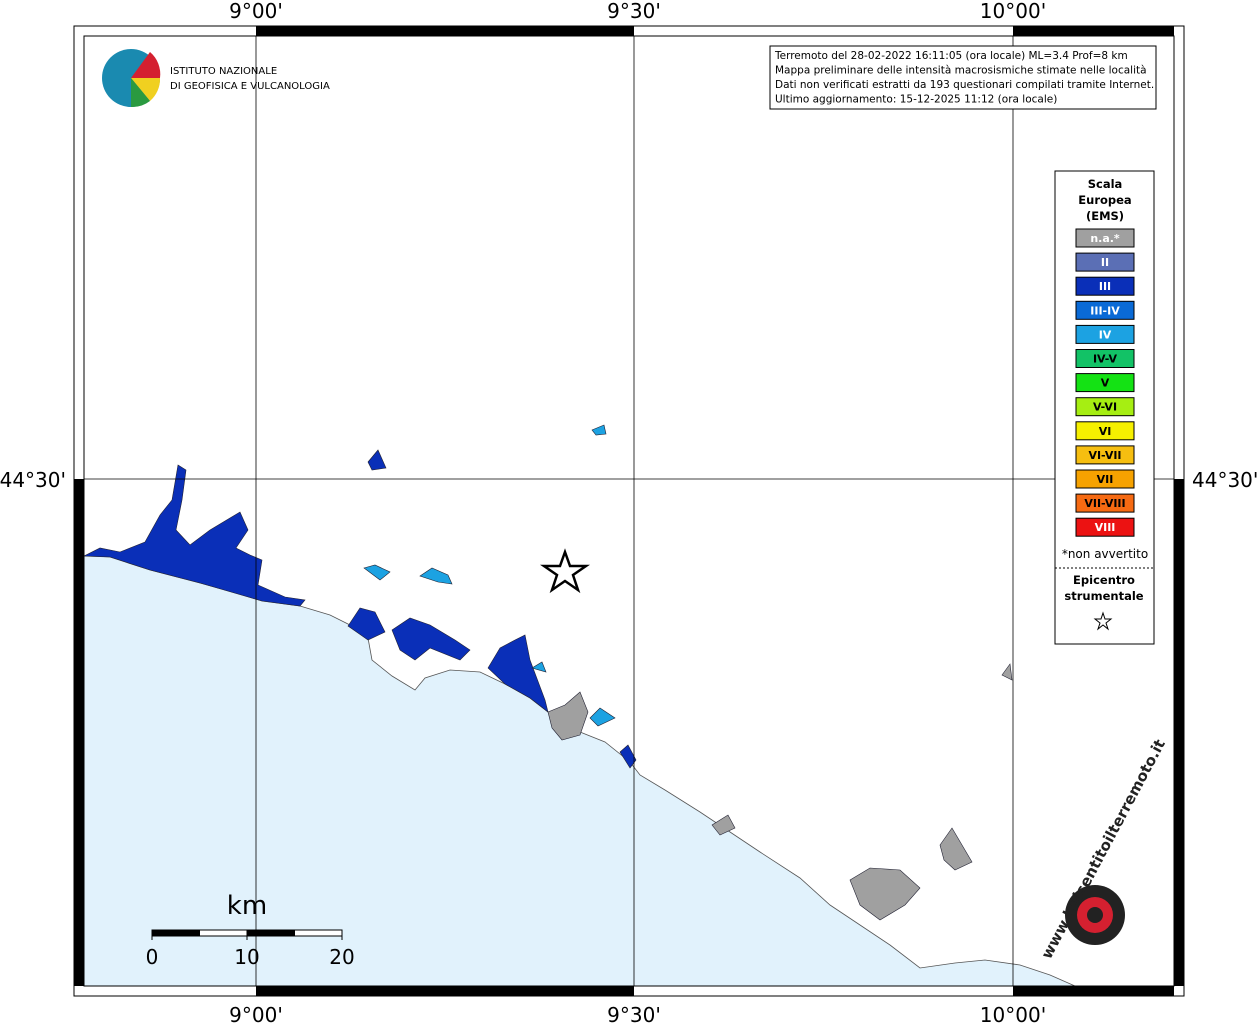 The image size is (1257, 1024). I want to click on legend-label: V, so click(1105, 383).